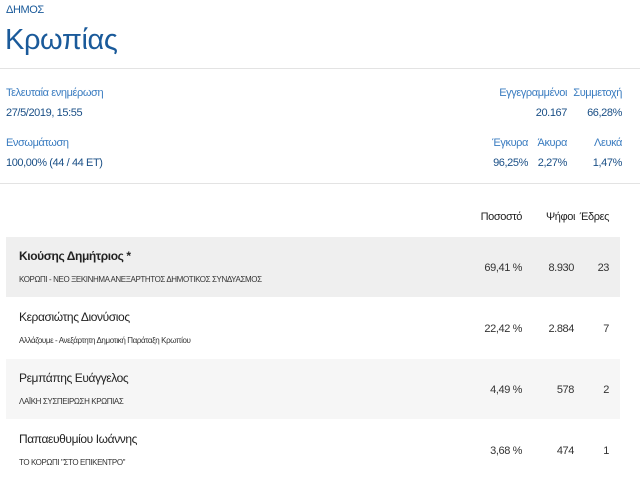  I want to click on stat-value: 1,47%, so click(607, 163).